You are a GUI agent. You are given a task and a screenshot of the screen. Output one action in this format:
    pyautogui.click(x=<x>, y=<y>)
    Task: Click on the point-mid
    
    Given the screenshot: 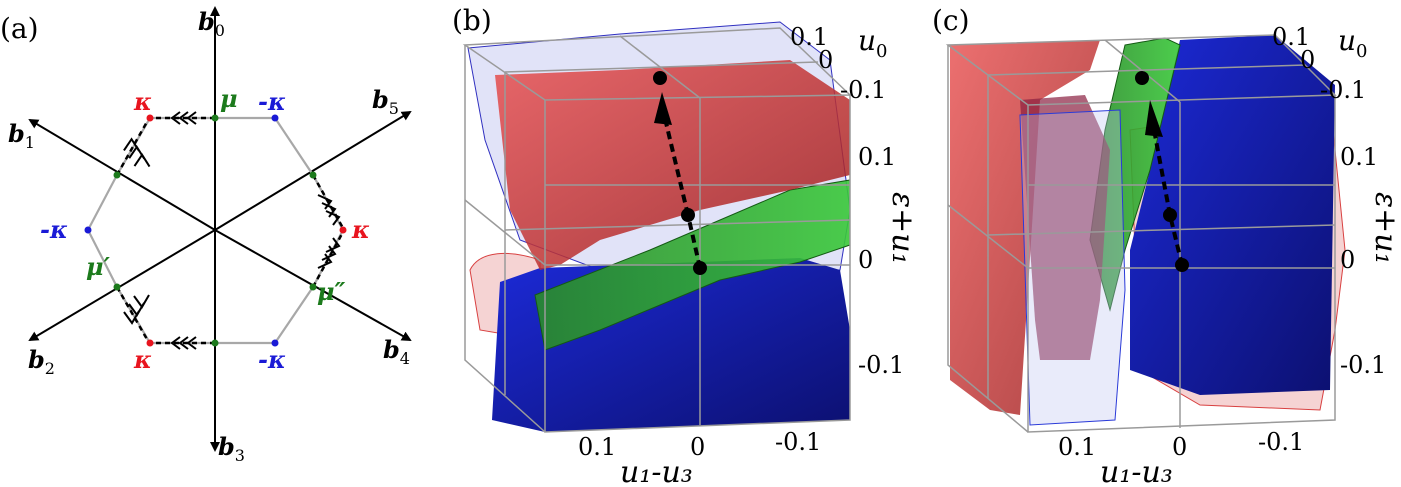 What is the action you would take?
    pyautogui.click(x=688, y=215)
    